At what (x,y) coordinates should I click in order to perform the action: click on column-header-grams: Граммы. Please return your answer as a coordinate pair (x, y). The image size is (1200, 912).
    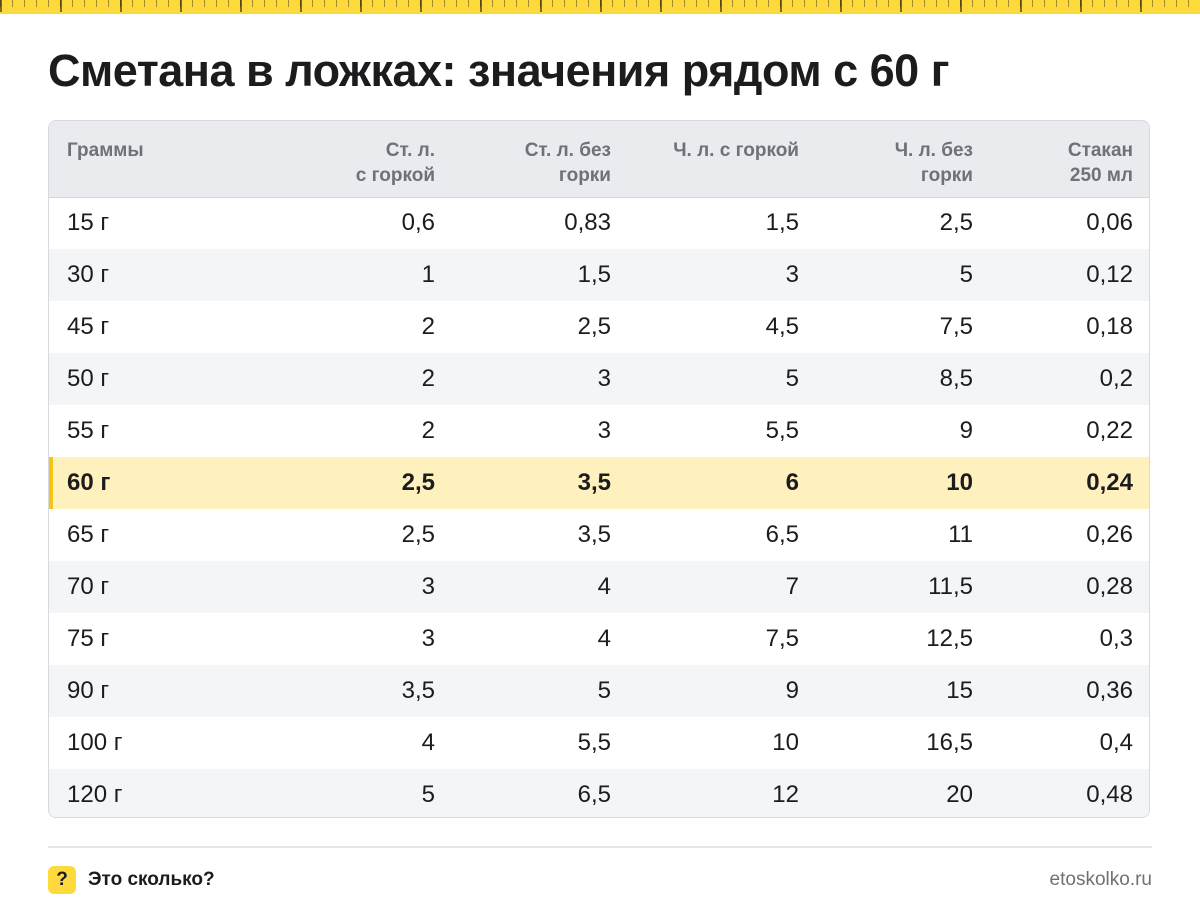
    Looking at the image, I should click on (163, 159).